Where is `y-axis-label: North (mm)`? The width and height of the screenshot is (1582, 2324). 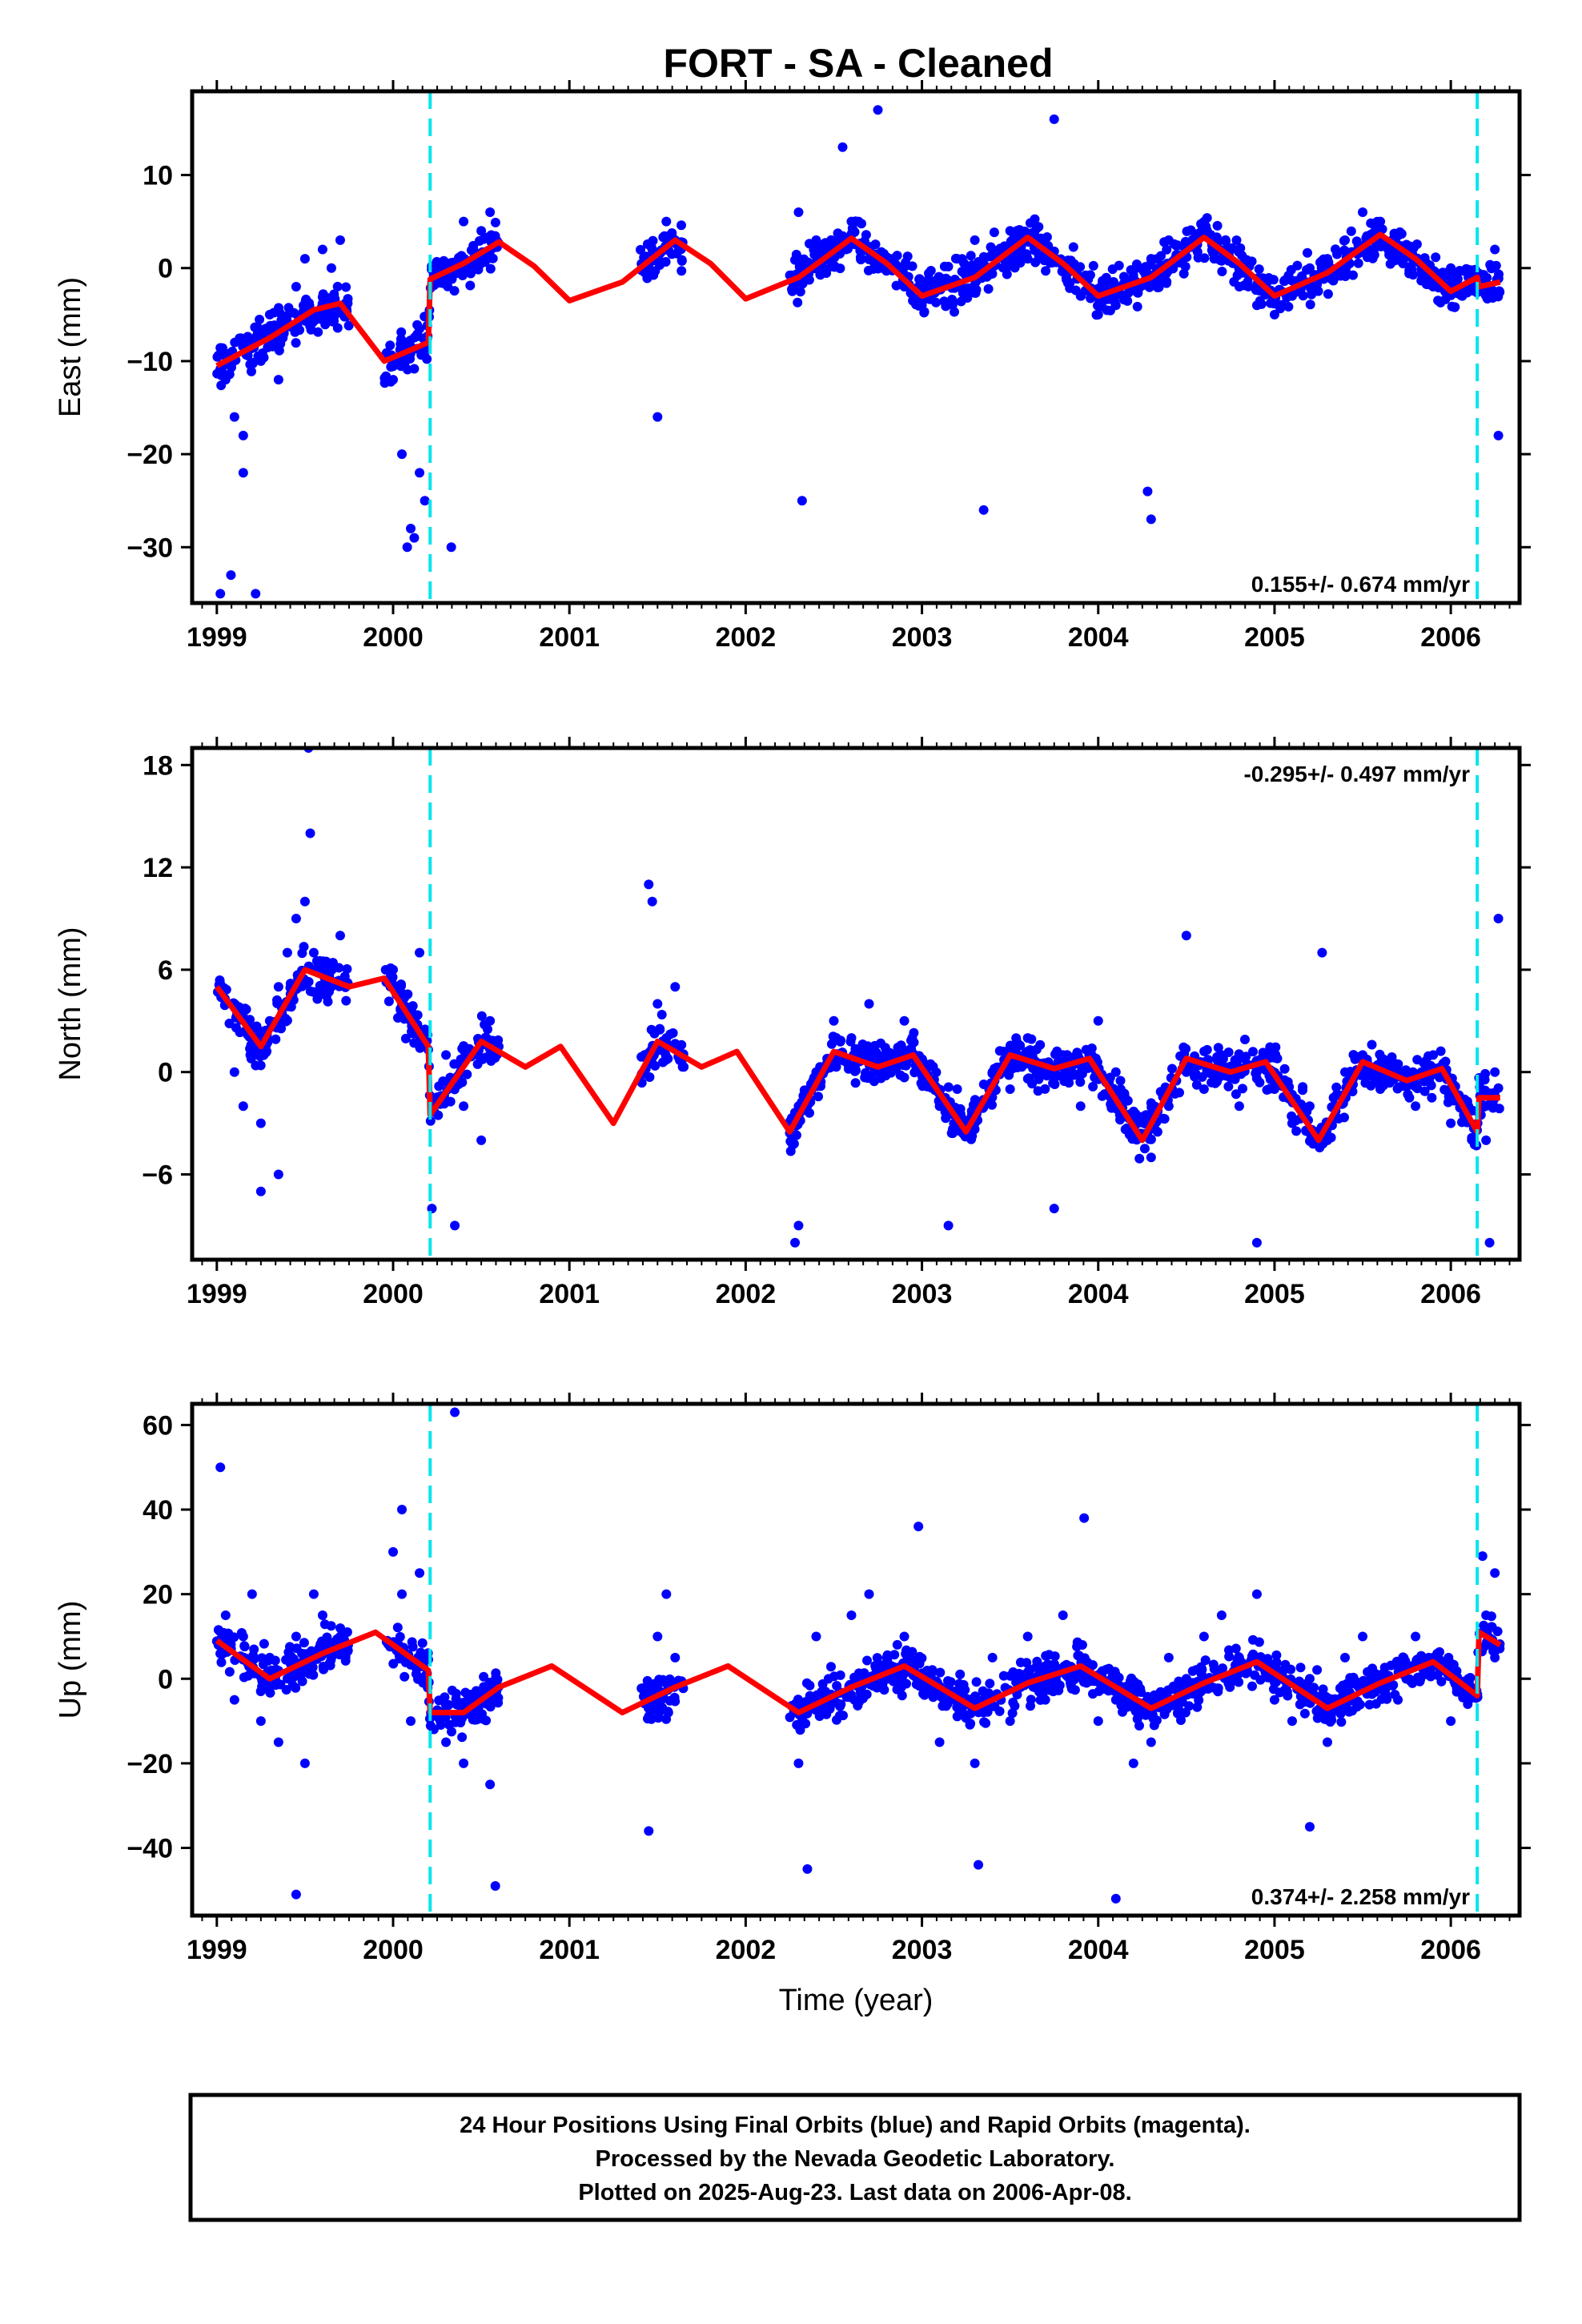 y-axis-label: North (mm) is located at coordinates (70, 1003).